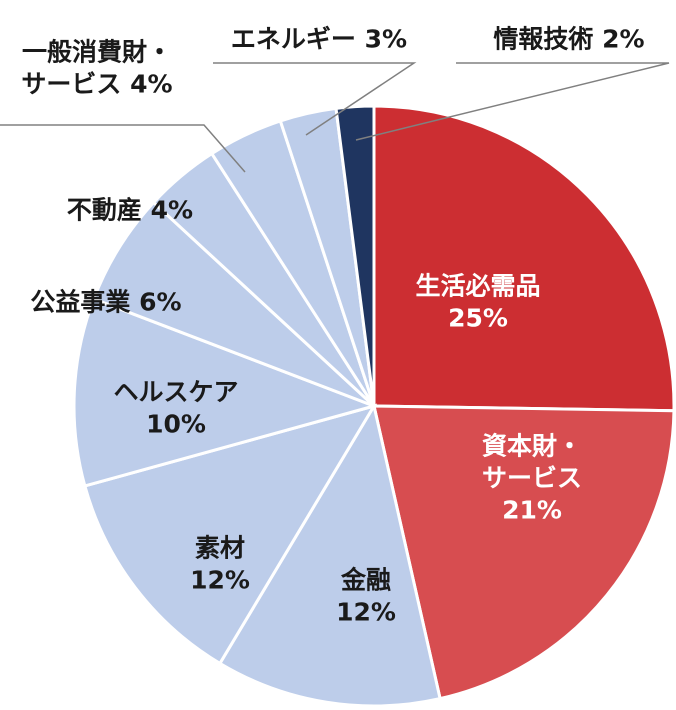 The height and width of the screenshot is (710, 676). What do you see at coordinates (176, 424) in the screenshot?
I see `slice-label-line: 10%` at bounding box center [176, 424].